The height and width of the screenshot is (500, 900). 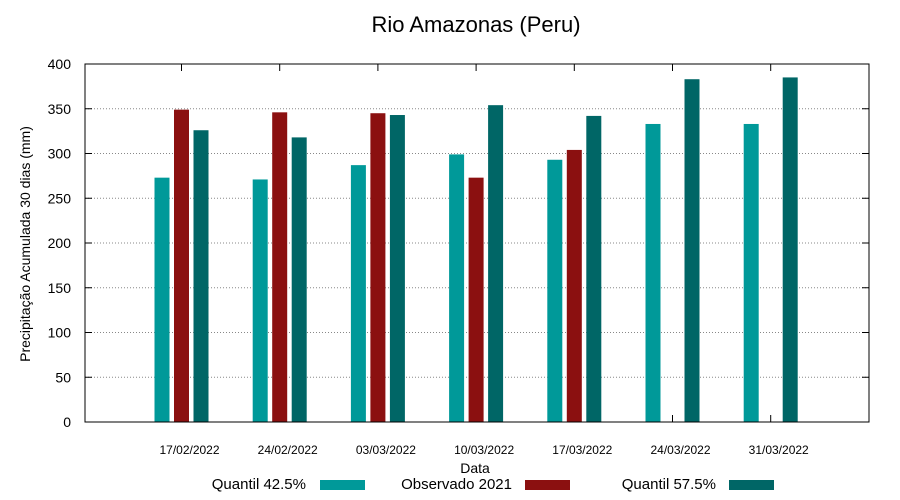 I want to click on bar-quantil-42-5--4, so click(x=555, y=290).